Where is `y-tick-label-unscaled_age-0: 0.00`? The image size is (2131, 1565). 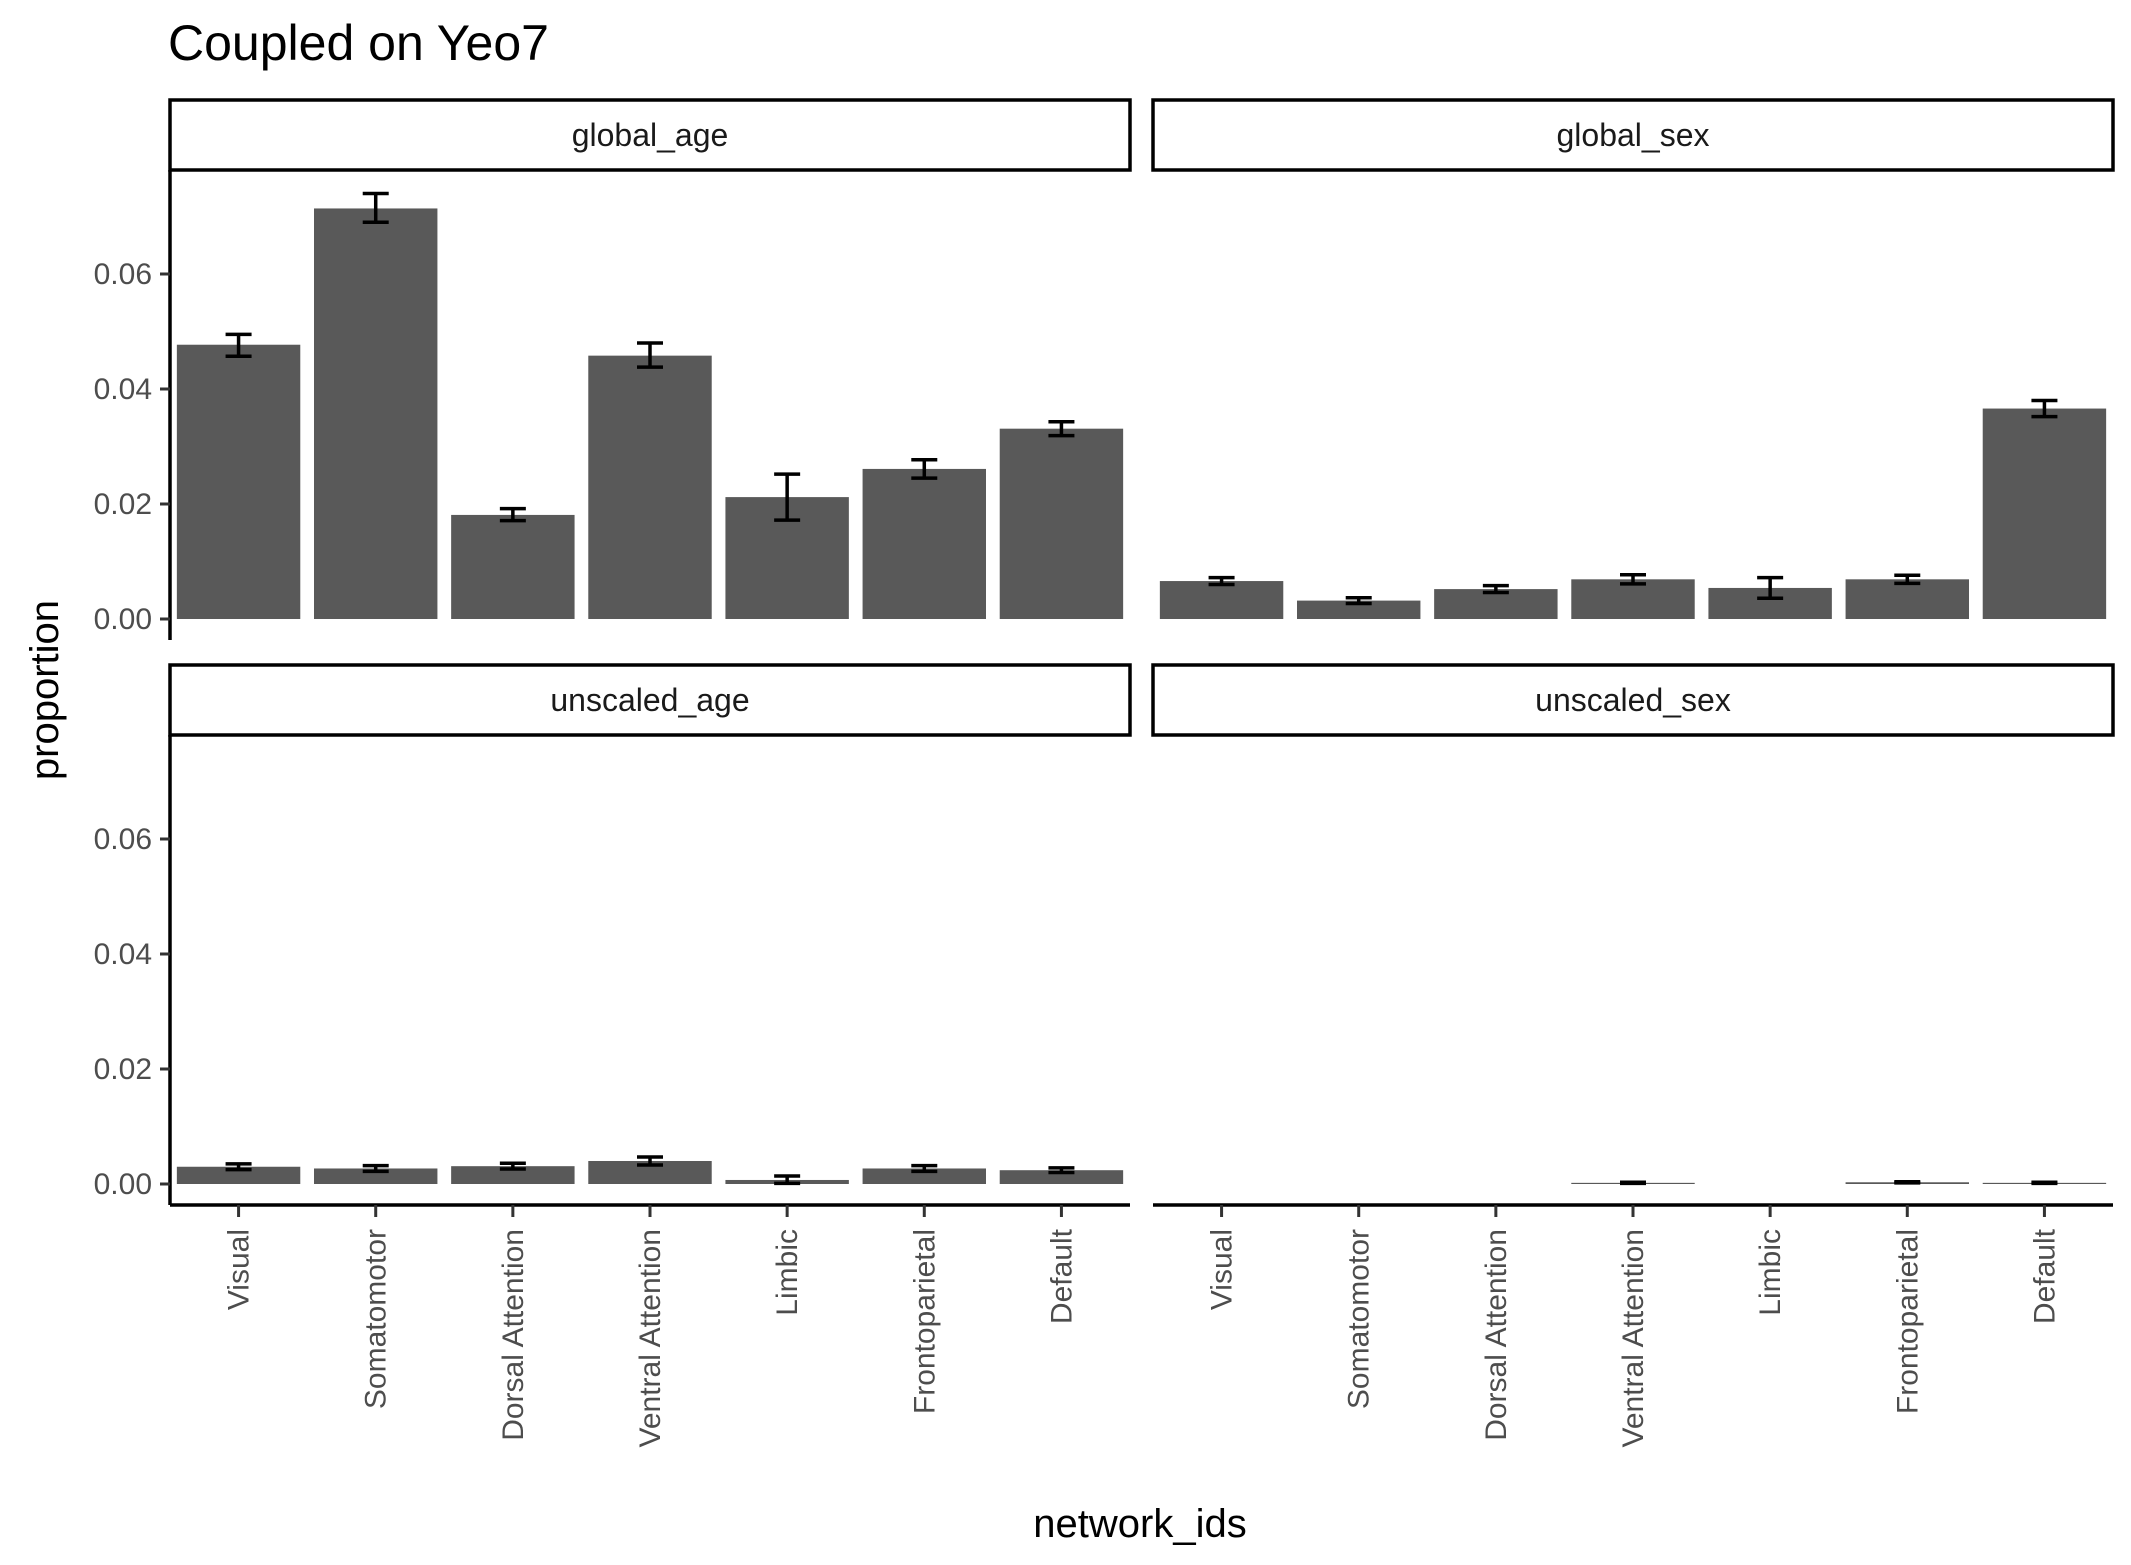 y-tick-label-unscaled_age-0: 0.00 is located at coordinates (123, 1184).